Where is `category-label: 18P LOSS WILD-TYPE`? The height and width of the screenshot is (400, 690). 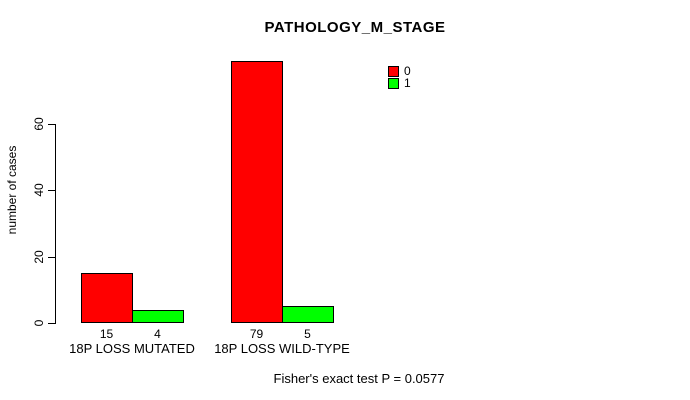
category-label: 18P LOSS WILD-TYPE is located at coordinates (282, 348).